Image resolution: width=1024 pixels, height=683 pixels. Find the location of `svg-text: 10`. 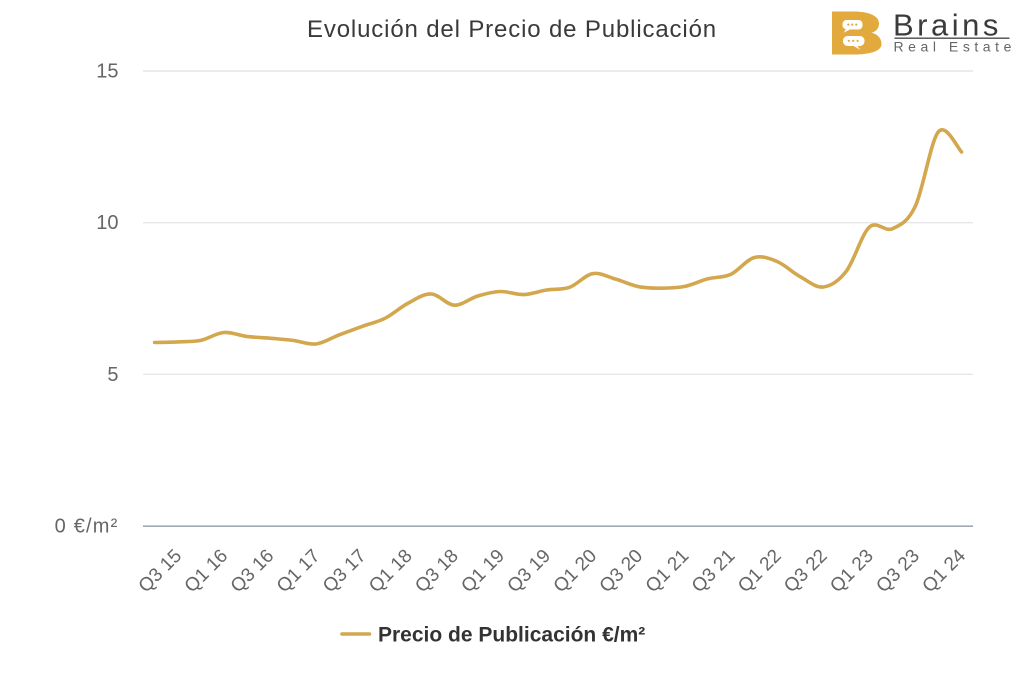

svg-text: 10 is located at coordinates (107, 223).